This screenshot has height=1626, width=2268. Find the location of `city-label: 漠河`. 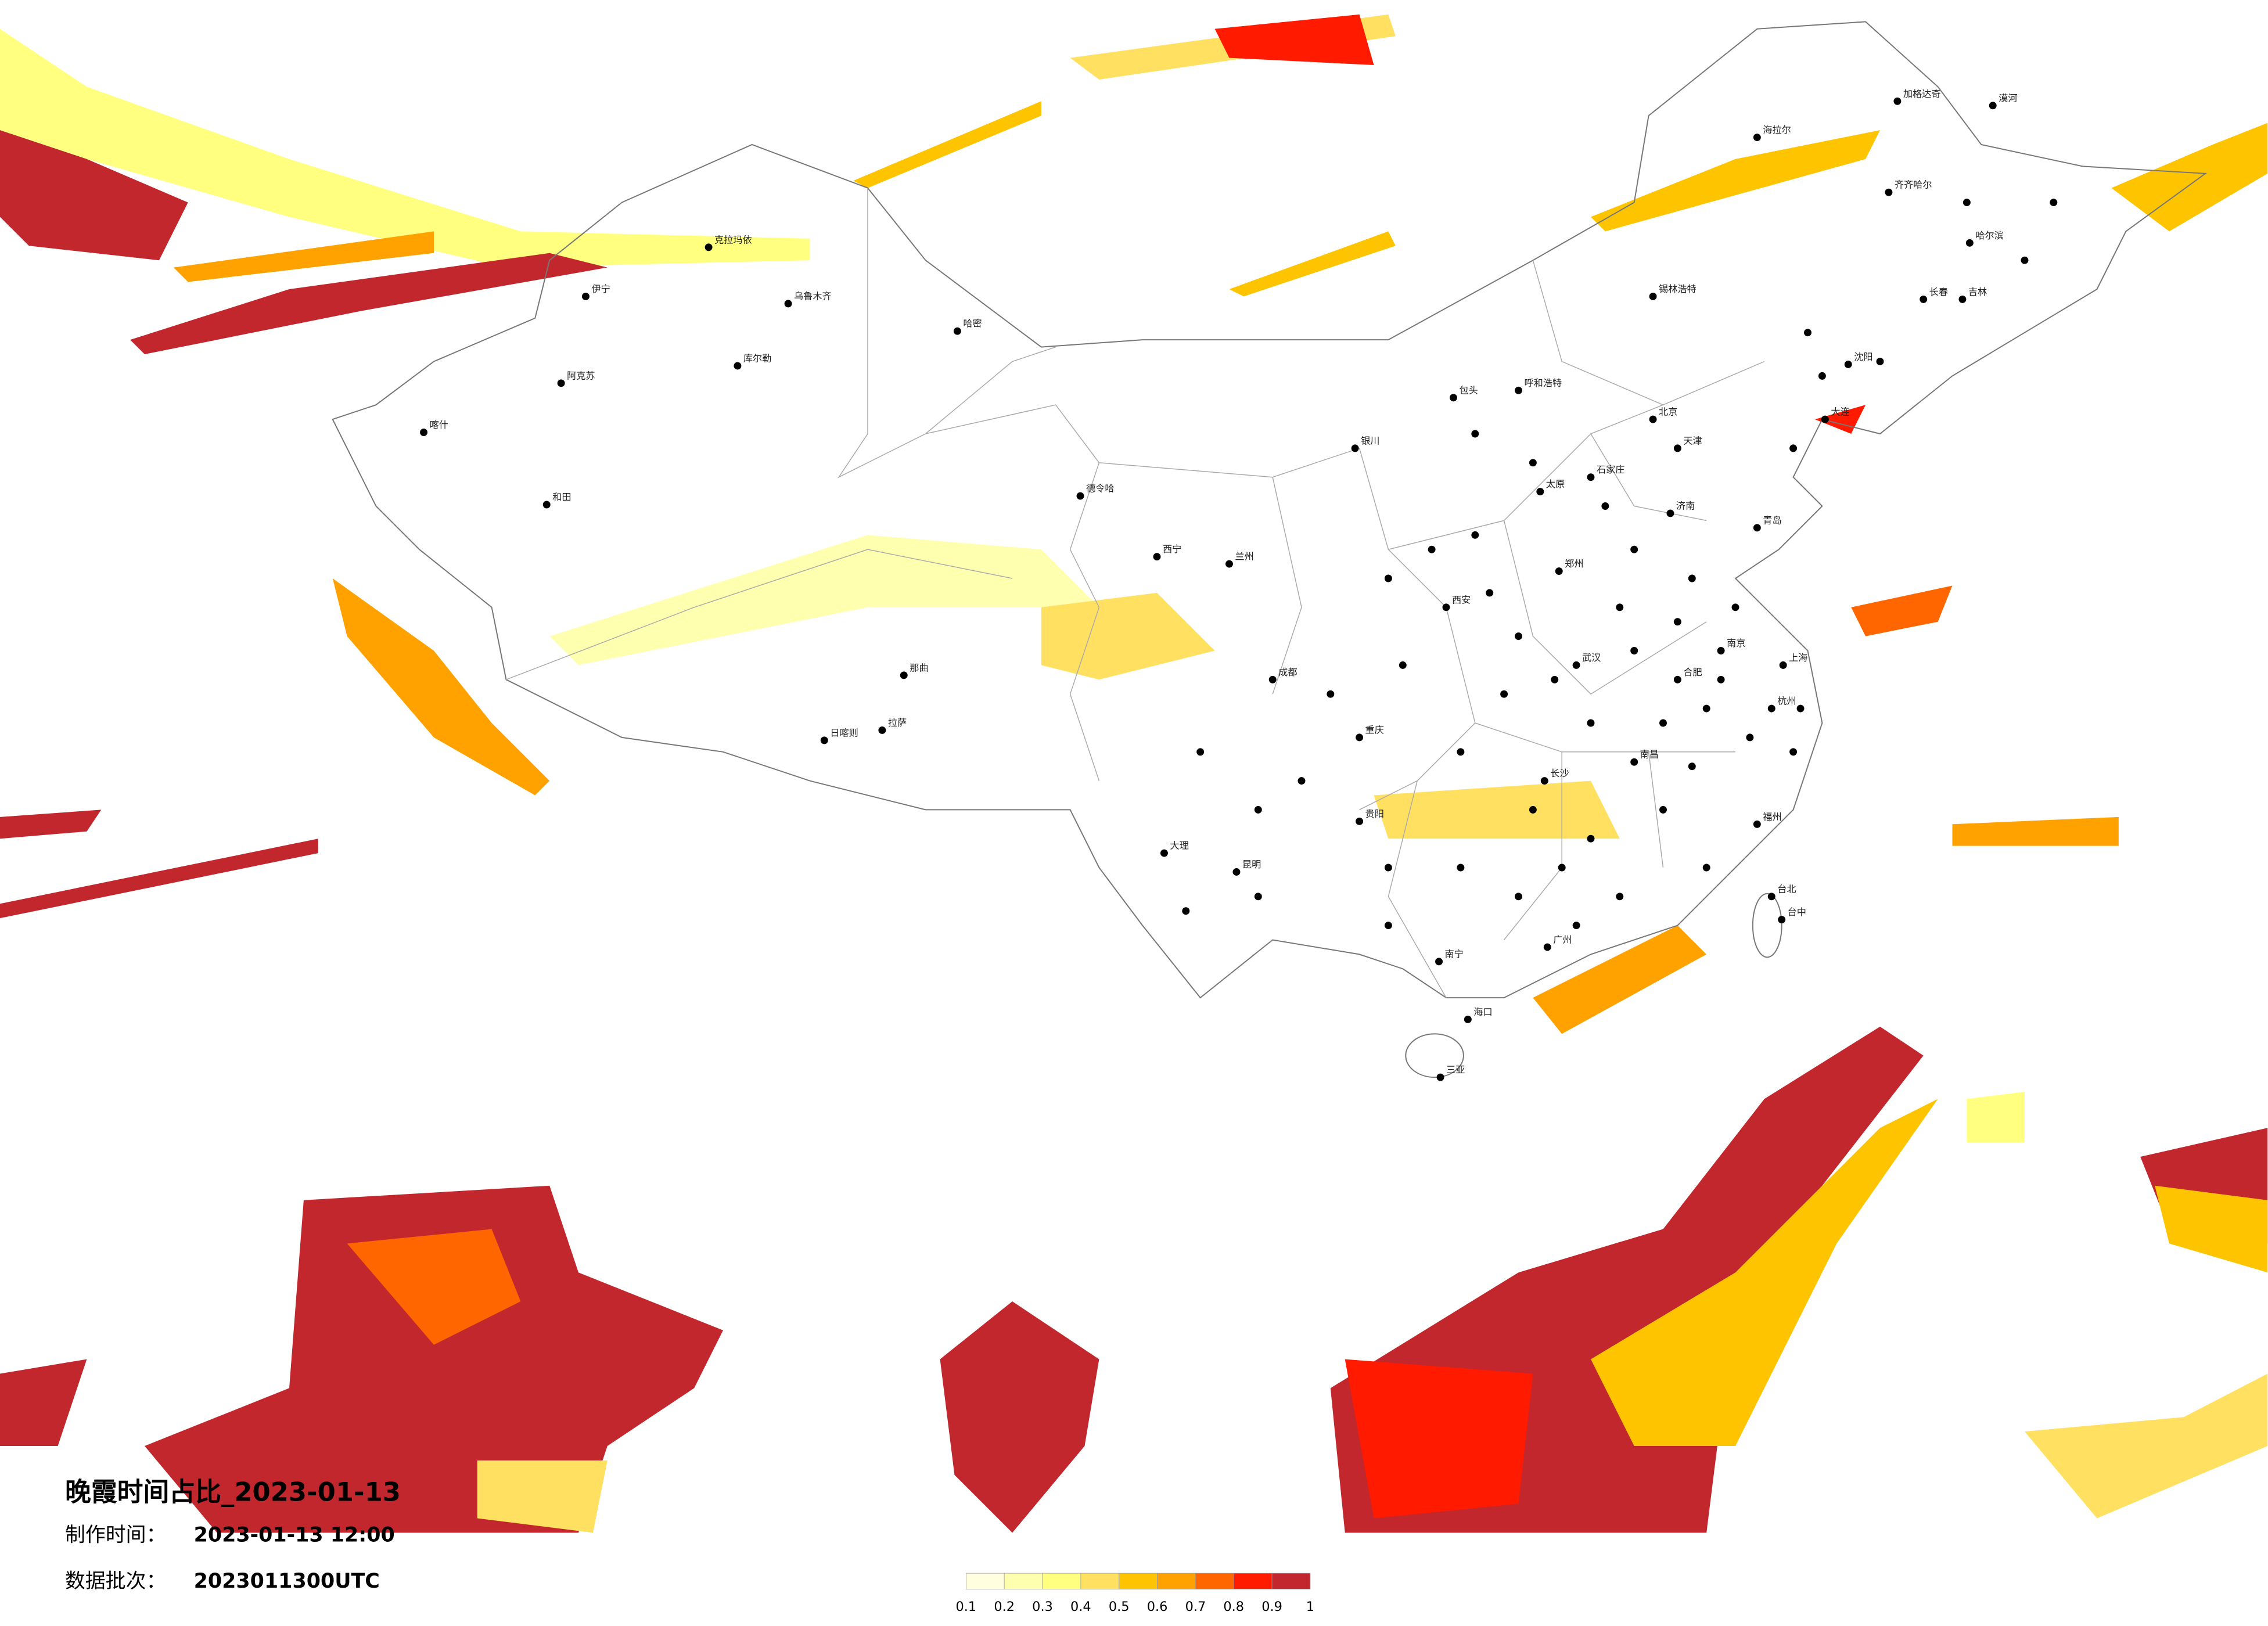

city-label: 漠河 is located at coordinates (2008, 97).